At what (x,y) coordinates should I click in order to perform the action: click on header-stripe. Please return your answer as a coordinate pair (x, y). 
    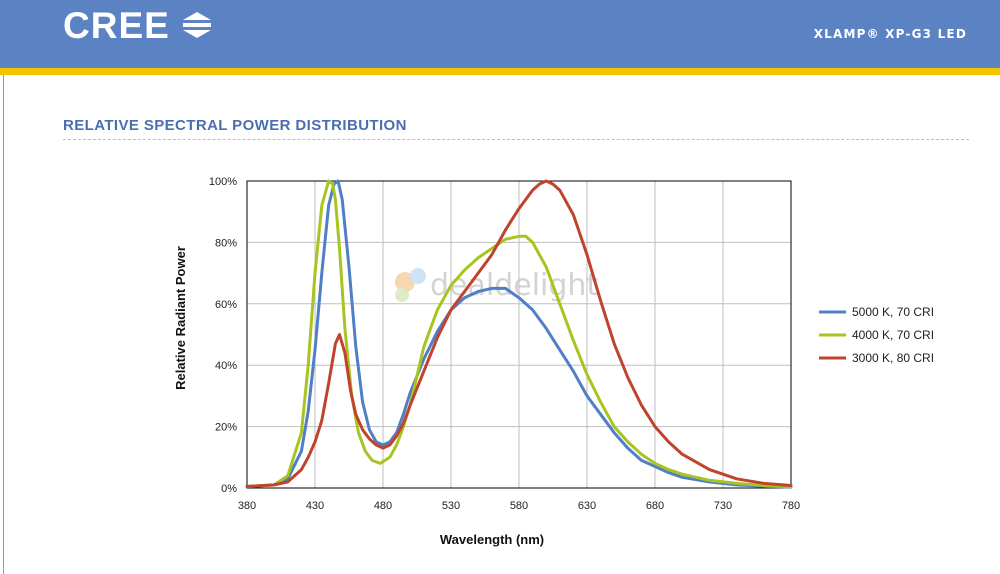
    Looking at the image, I should click on (500, 71).